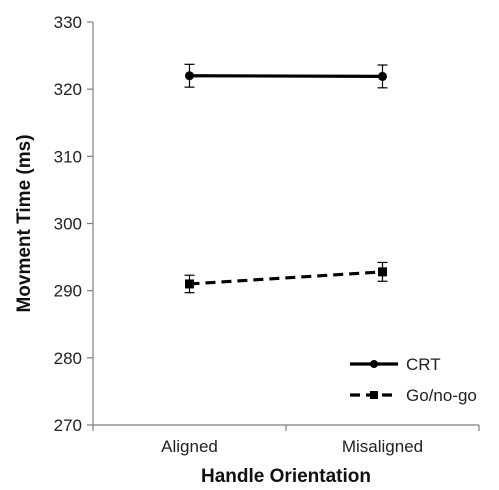 The image size is (499, 490). What do you see at coordinates (24, 223) in the screenshot?
I see `y-axis-title: Movment Time (ms)` at bounding box center [24, 223].